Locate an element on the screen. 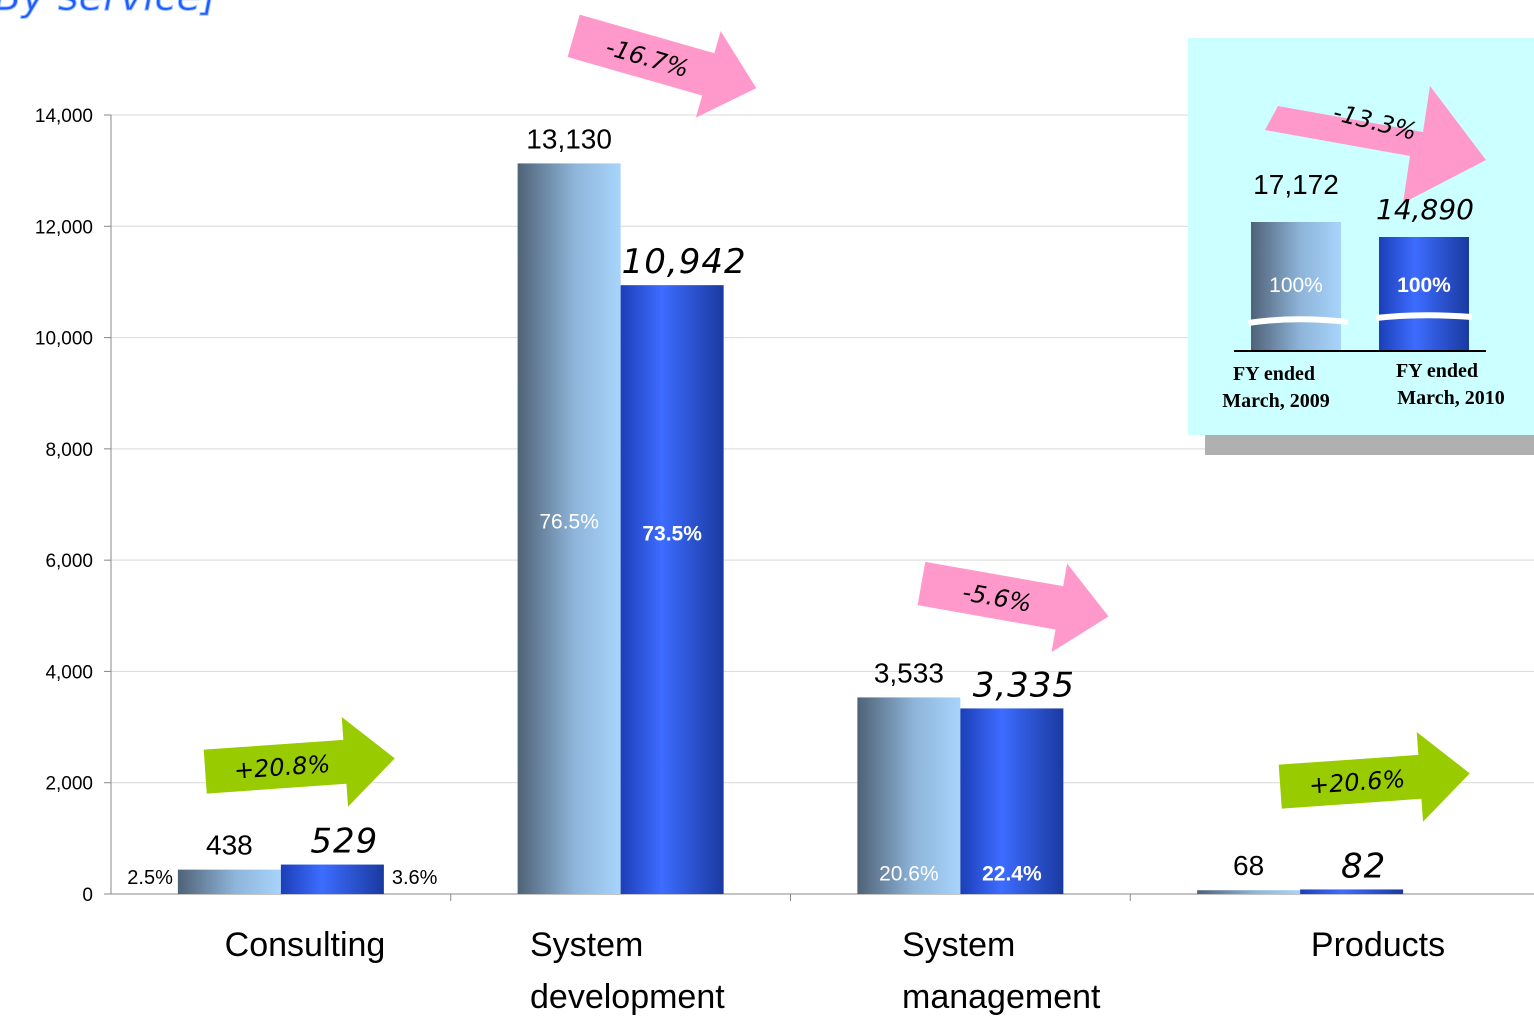  inset-label-2010-line1: FY ended is located at coordinates (1437, 371).